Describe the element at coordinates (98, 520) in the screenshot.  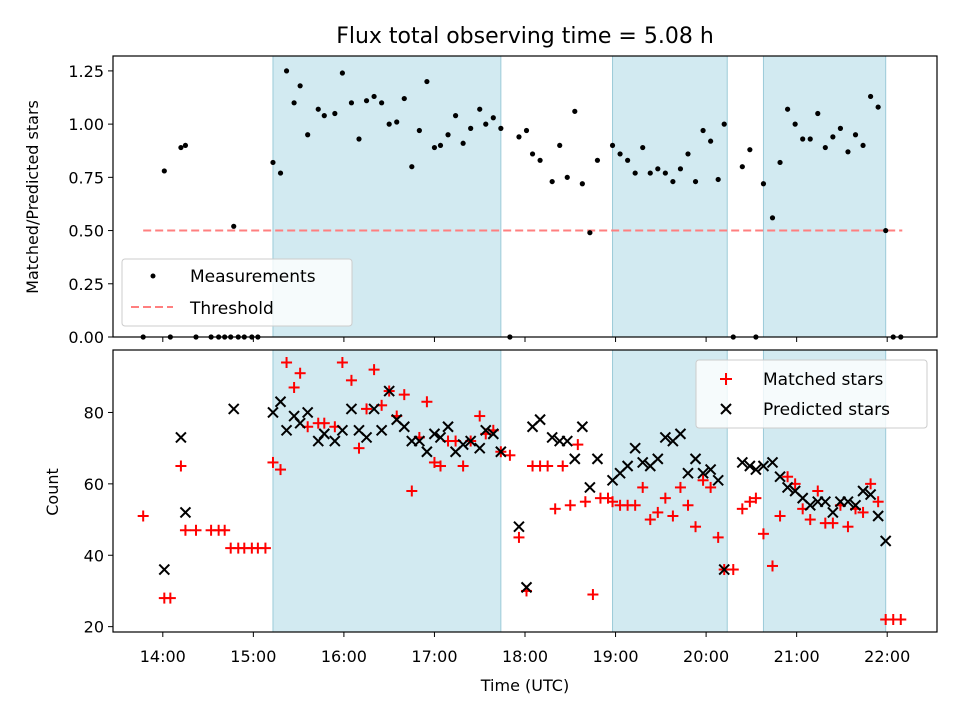
I see `y-ticks: 20 40 60 80` at that location.